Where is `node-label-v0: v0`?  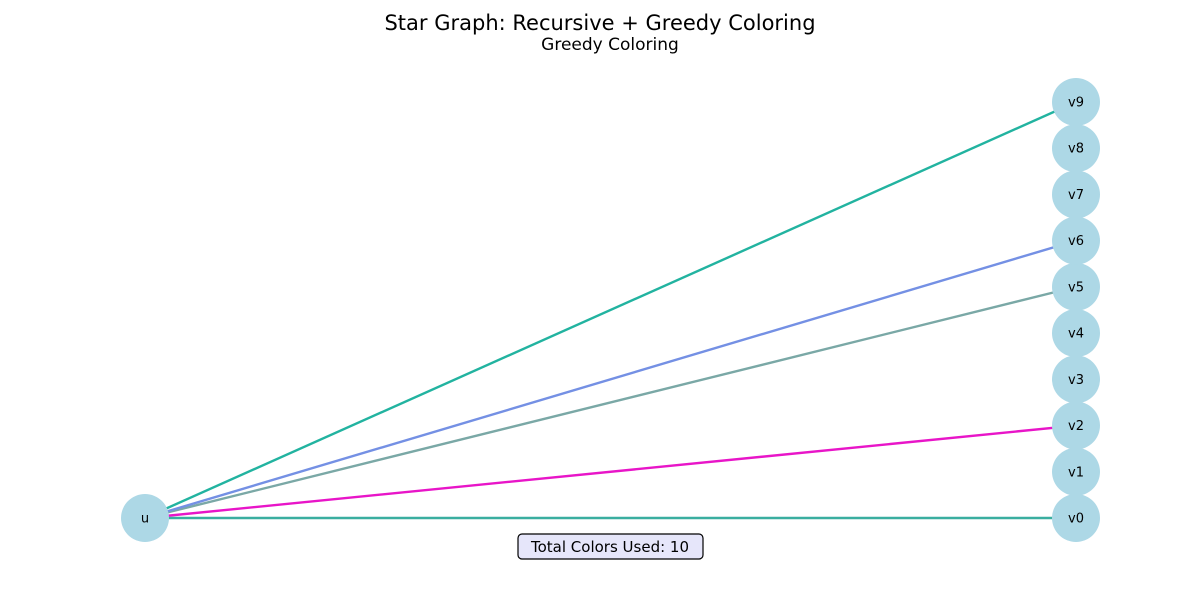
node-label-v0: v0 is located at coordinates (1076, 519).